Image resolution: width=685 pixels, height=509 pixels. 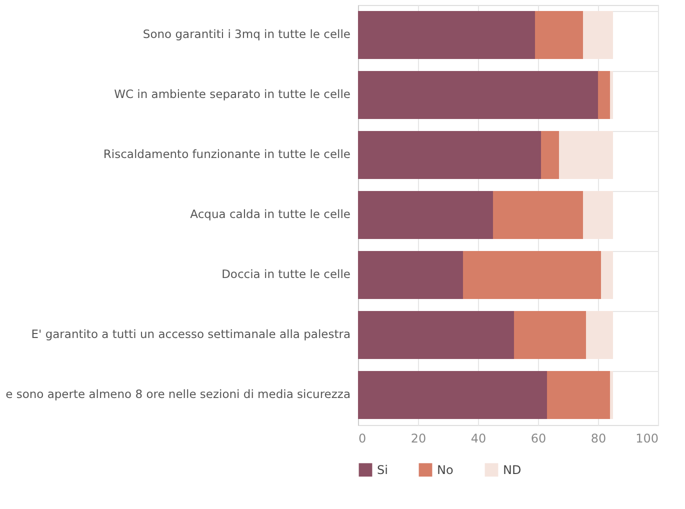 I want to click on x-tick-label: 80, so click(x=598, y=439).